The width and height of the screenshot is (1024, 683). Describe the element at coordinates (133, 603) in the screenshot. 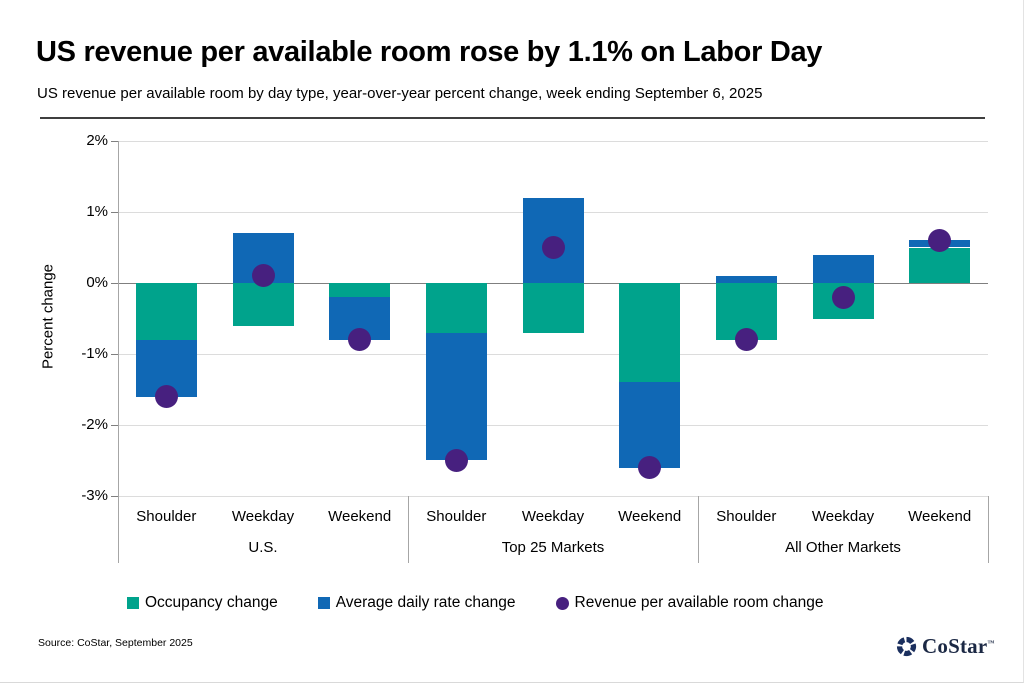

I see `occupancy-swatch-icon` at that location.